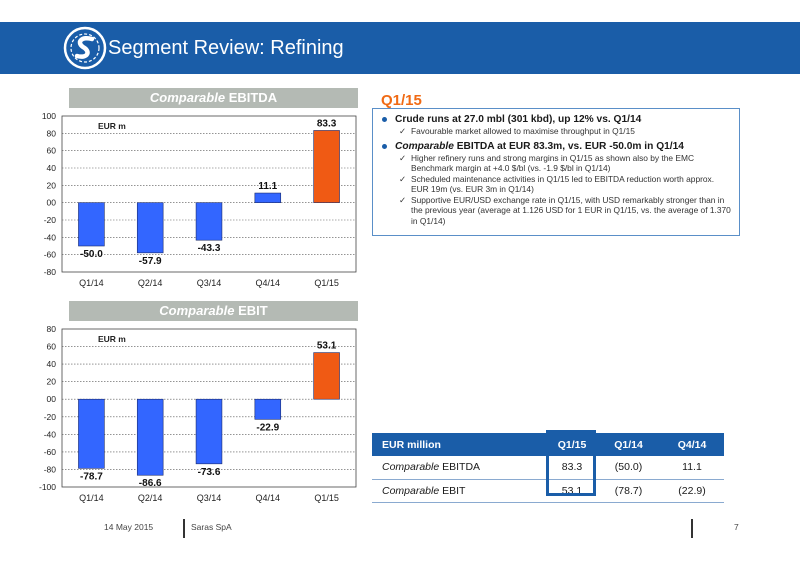 The width and height of the screenshot is (800, 565). I want to click on data-label: -57.9, so click(150, 261).